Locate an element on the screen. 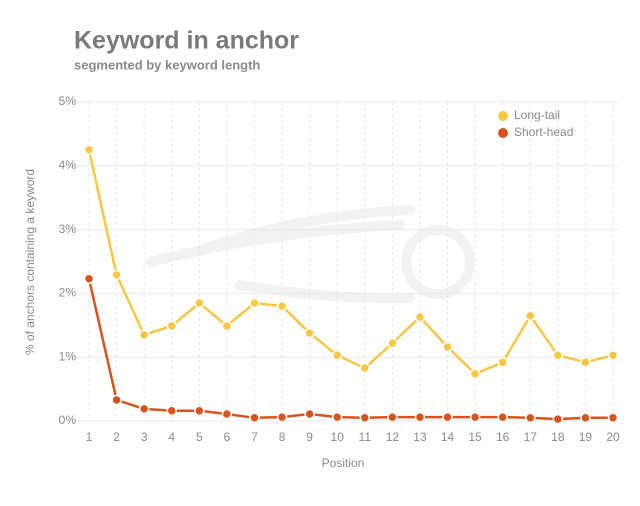  x-tick-label: 11 is located at coordinates (365, 437).